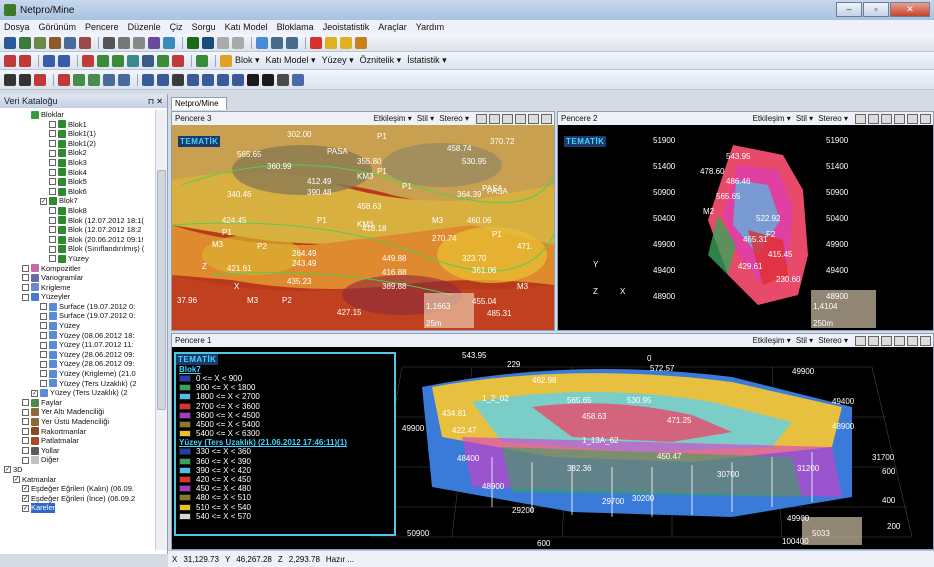 This screenshot has height=567, width=934. I want to click on tree-item: Diğer, so click(77, 460).